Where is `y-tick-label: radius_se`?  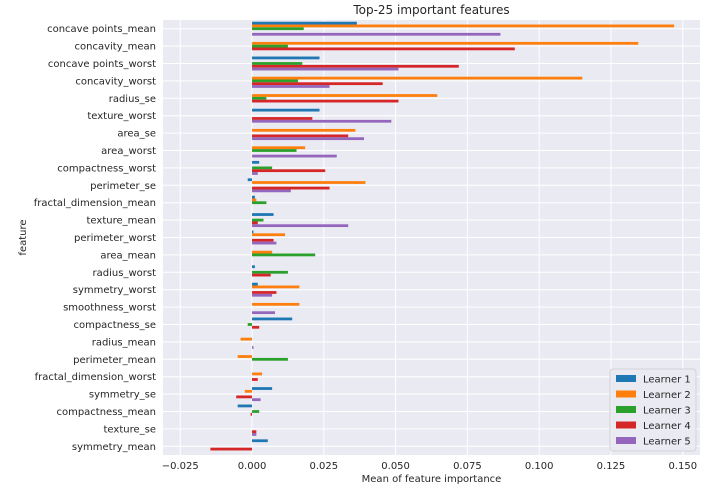 y-tick-label: radius_se is located at coordinates (132, 99).